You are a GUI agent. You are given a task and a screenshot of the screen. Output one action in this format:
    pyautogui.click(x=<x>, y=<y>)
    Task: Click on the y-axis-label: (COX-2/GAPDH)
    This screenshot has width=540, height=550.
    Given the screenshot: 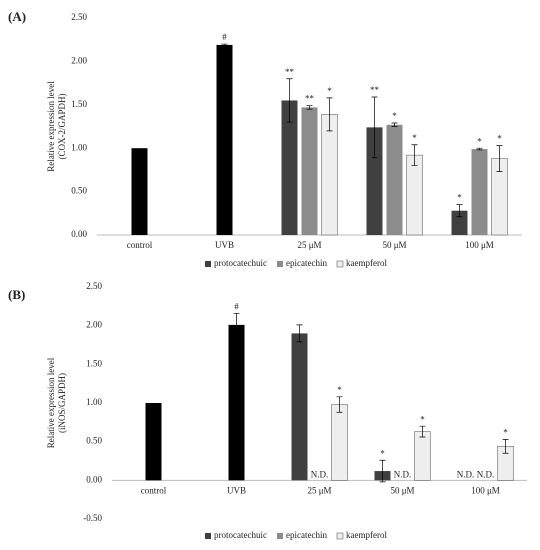 What is the action you would take?
    pyautogui.click(x=62, y=127)
    